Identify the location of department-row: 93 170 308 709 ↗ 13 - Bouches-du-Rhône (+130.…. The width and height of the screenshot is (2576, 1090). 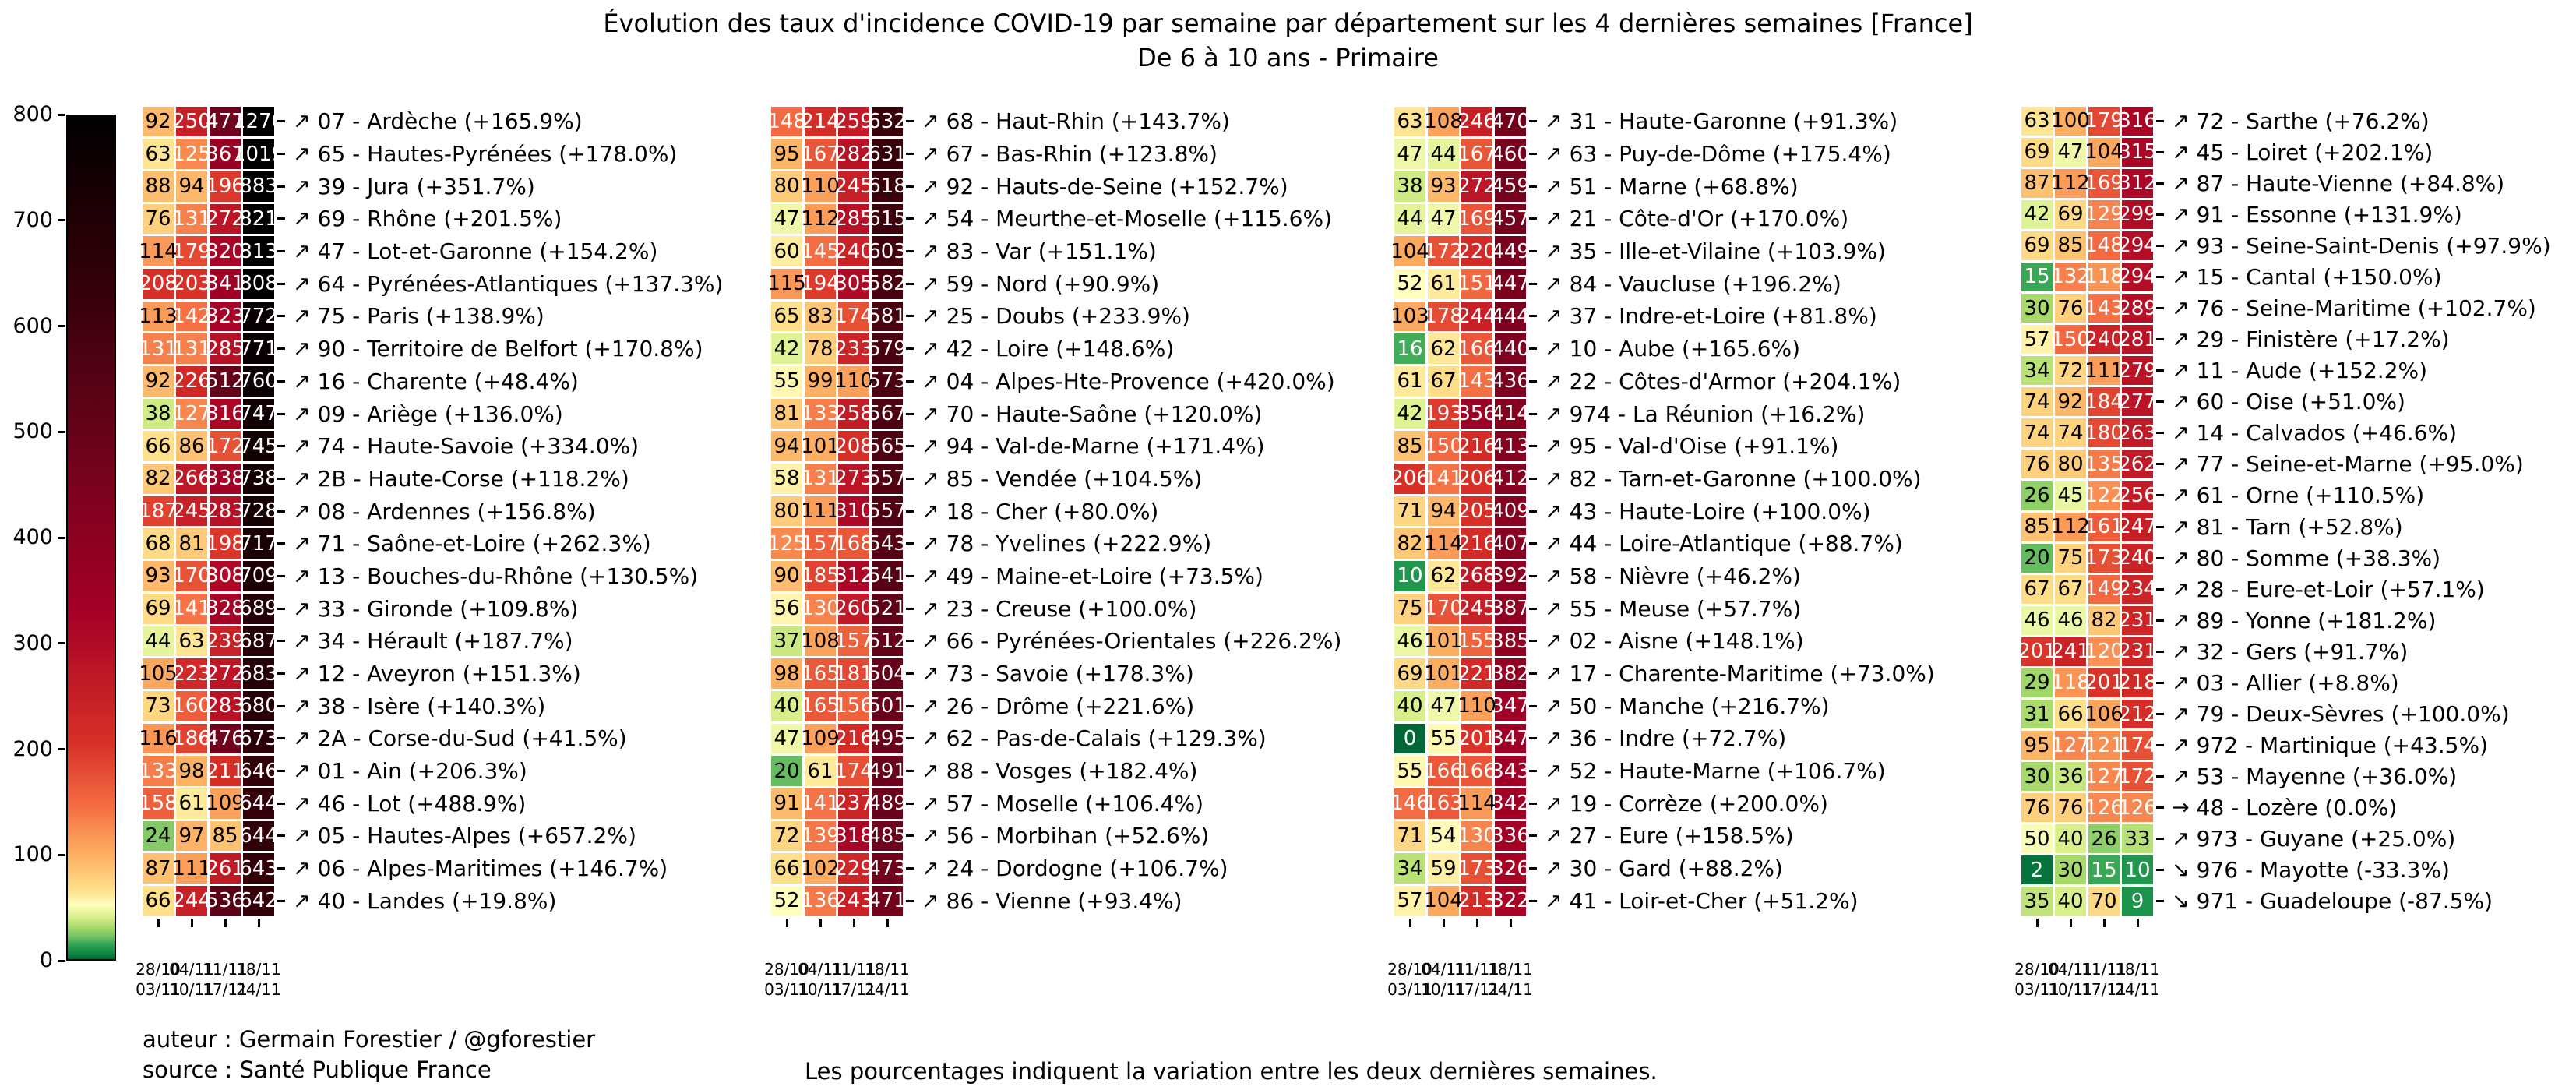
(455, 577).